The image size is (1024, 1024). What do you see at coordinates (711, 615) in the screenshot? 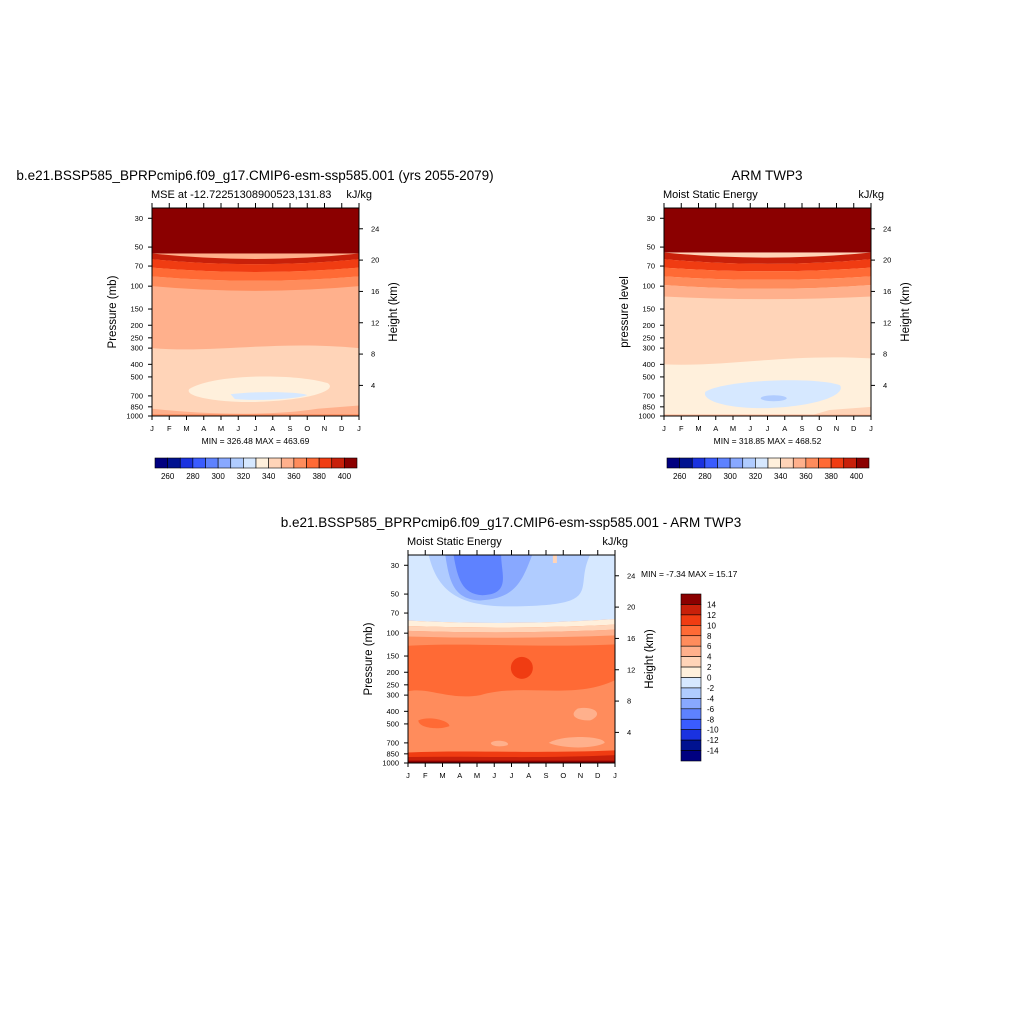
I see `colorbar-label: 12` at bounding box center [711, 615].